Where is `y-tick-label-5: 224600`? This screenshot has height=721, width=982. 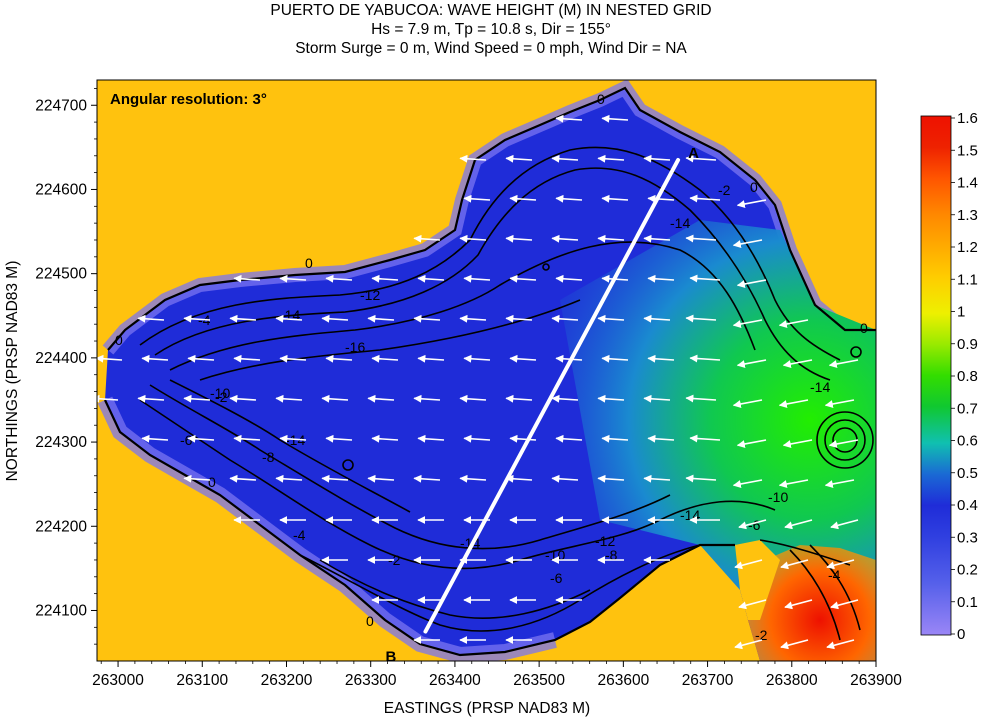 y-tick-label-5: 224600 is located at coordinates (61, 189).